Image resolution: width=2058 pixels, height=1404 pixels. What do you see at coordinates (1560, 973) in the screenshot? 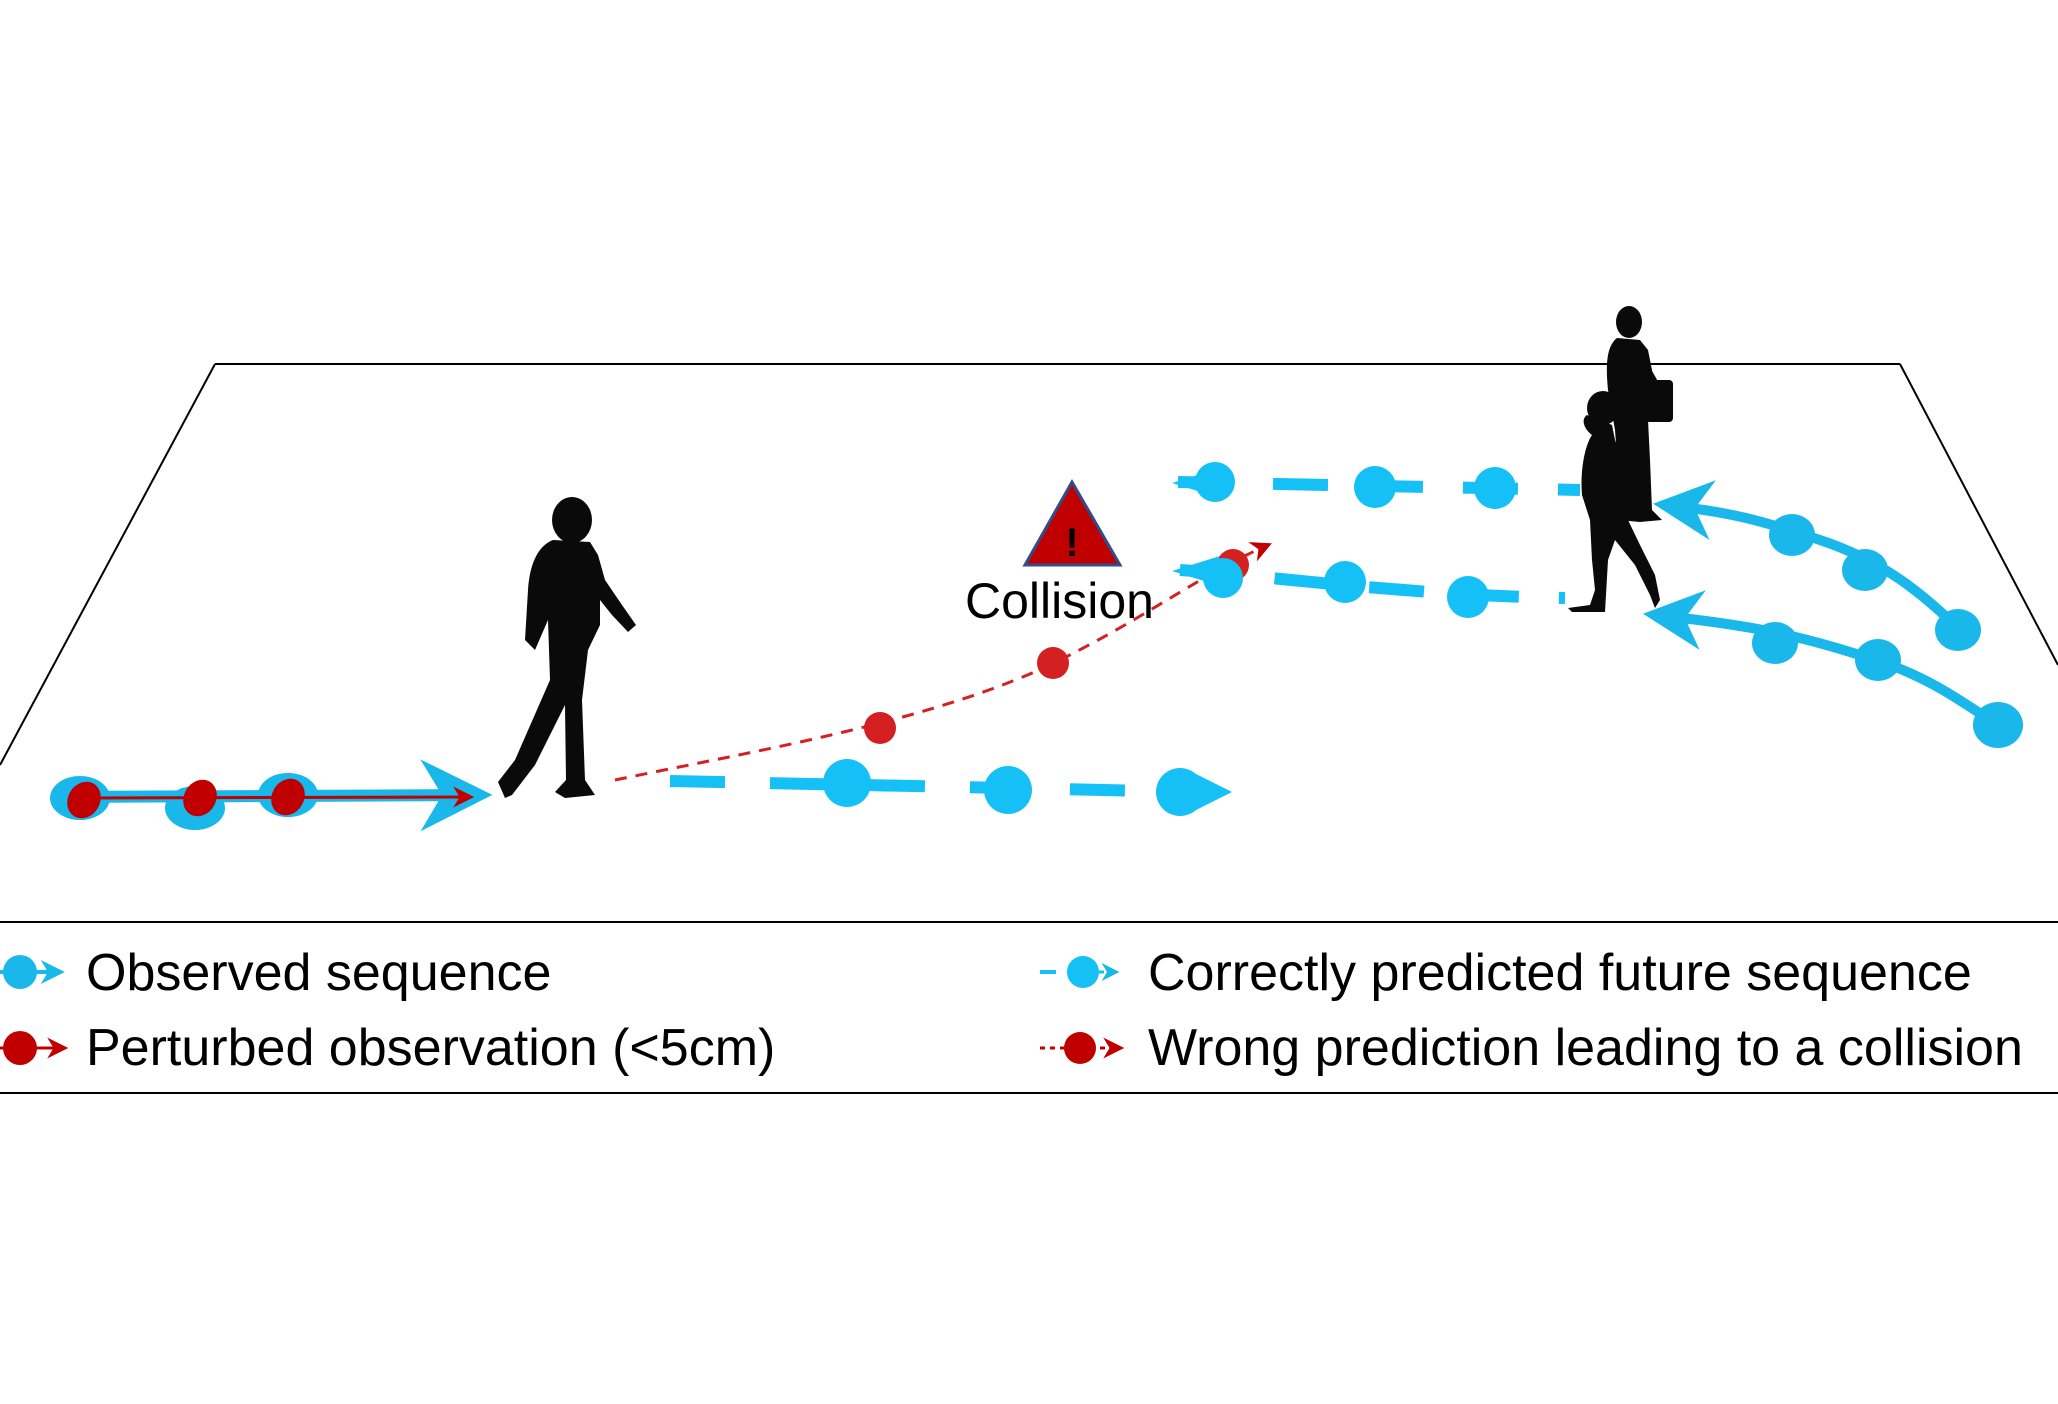
I see `legend-label: Correctly predicted future sequence` at bounding box center [1560, 973].